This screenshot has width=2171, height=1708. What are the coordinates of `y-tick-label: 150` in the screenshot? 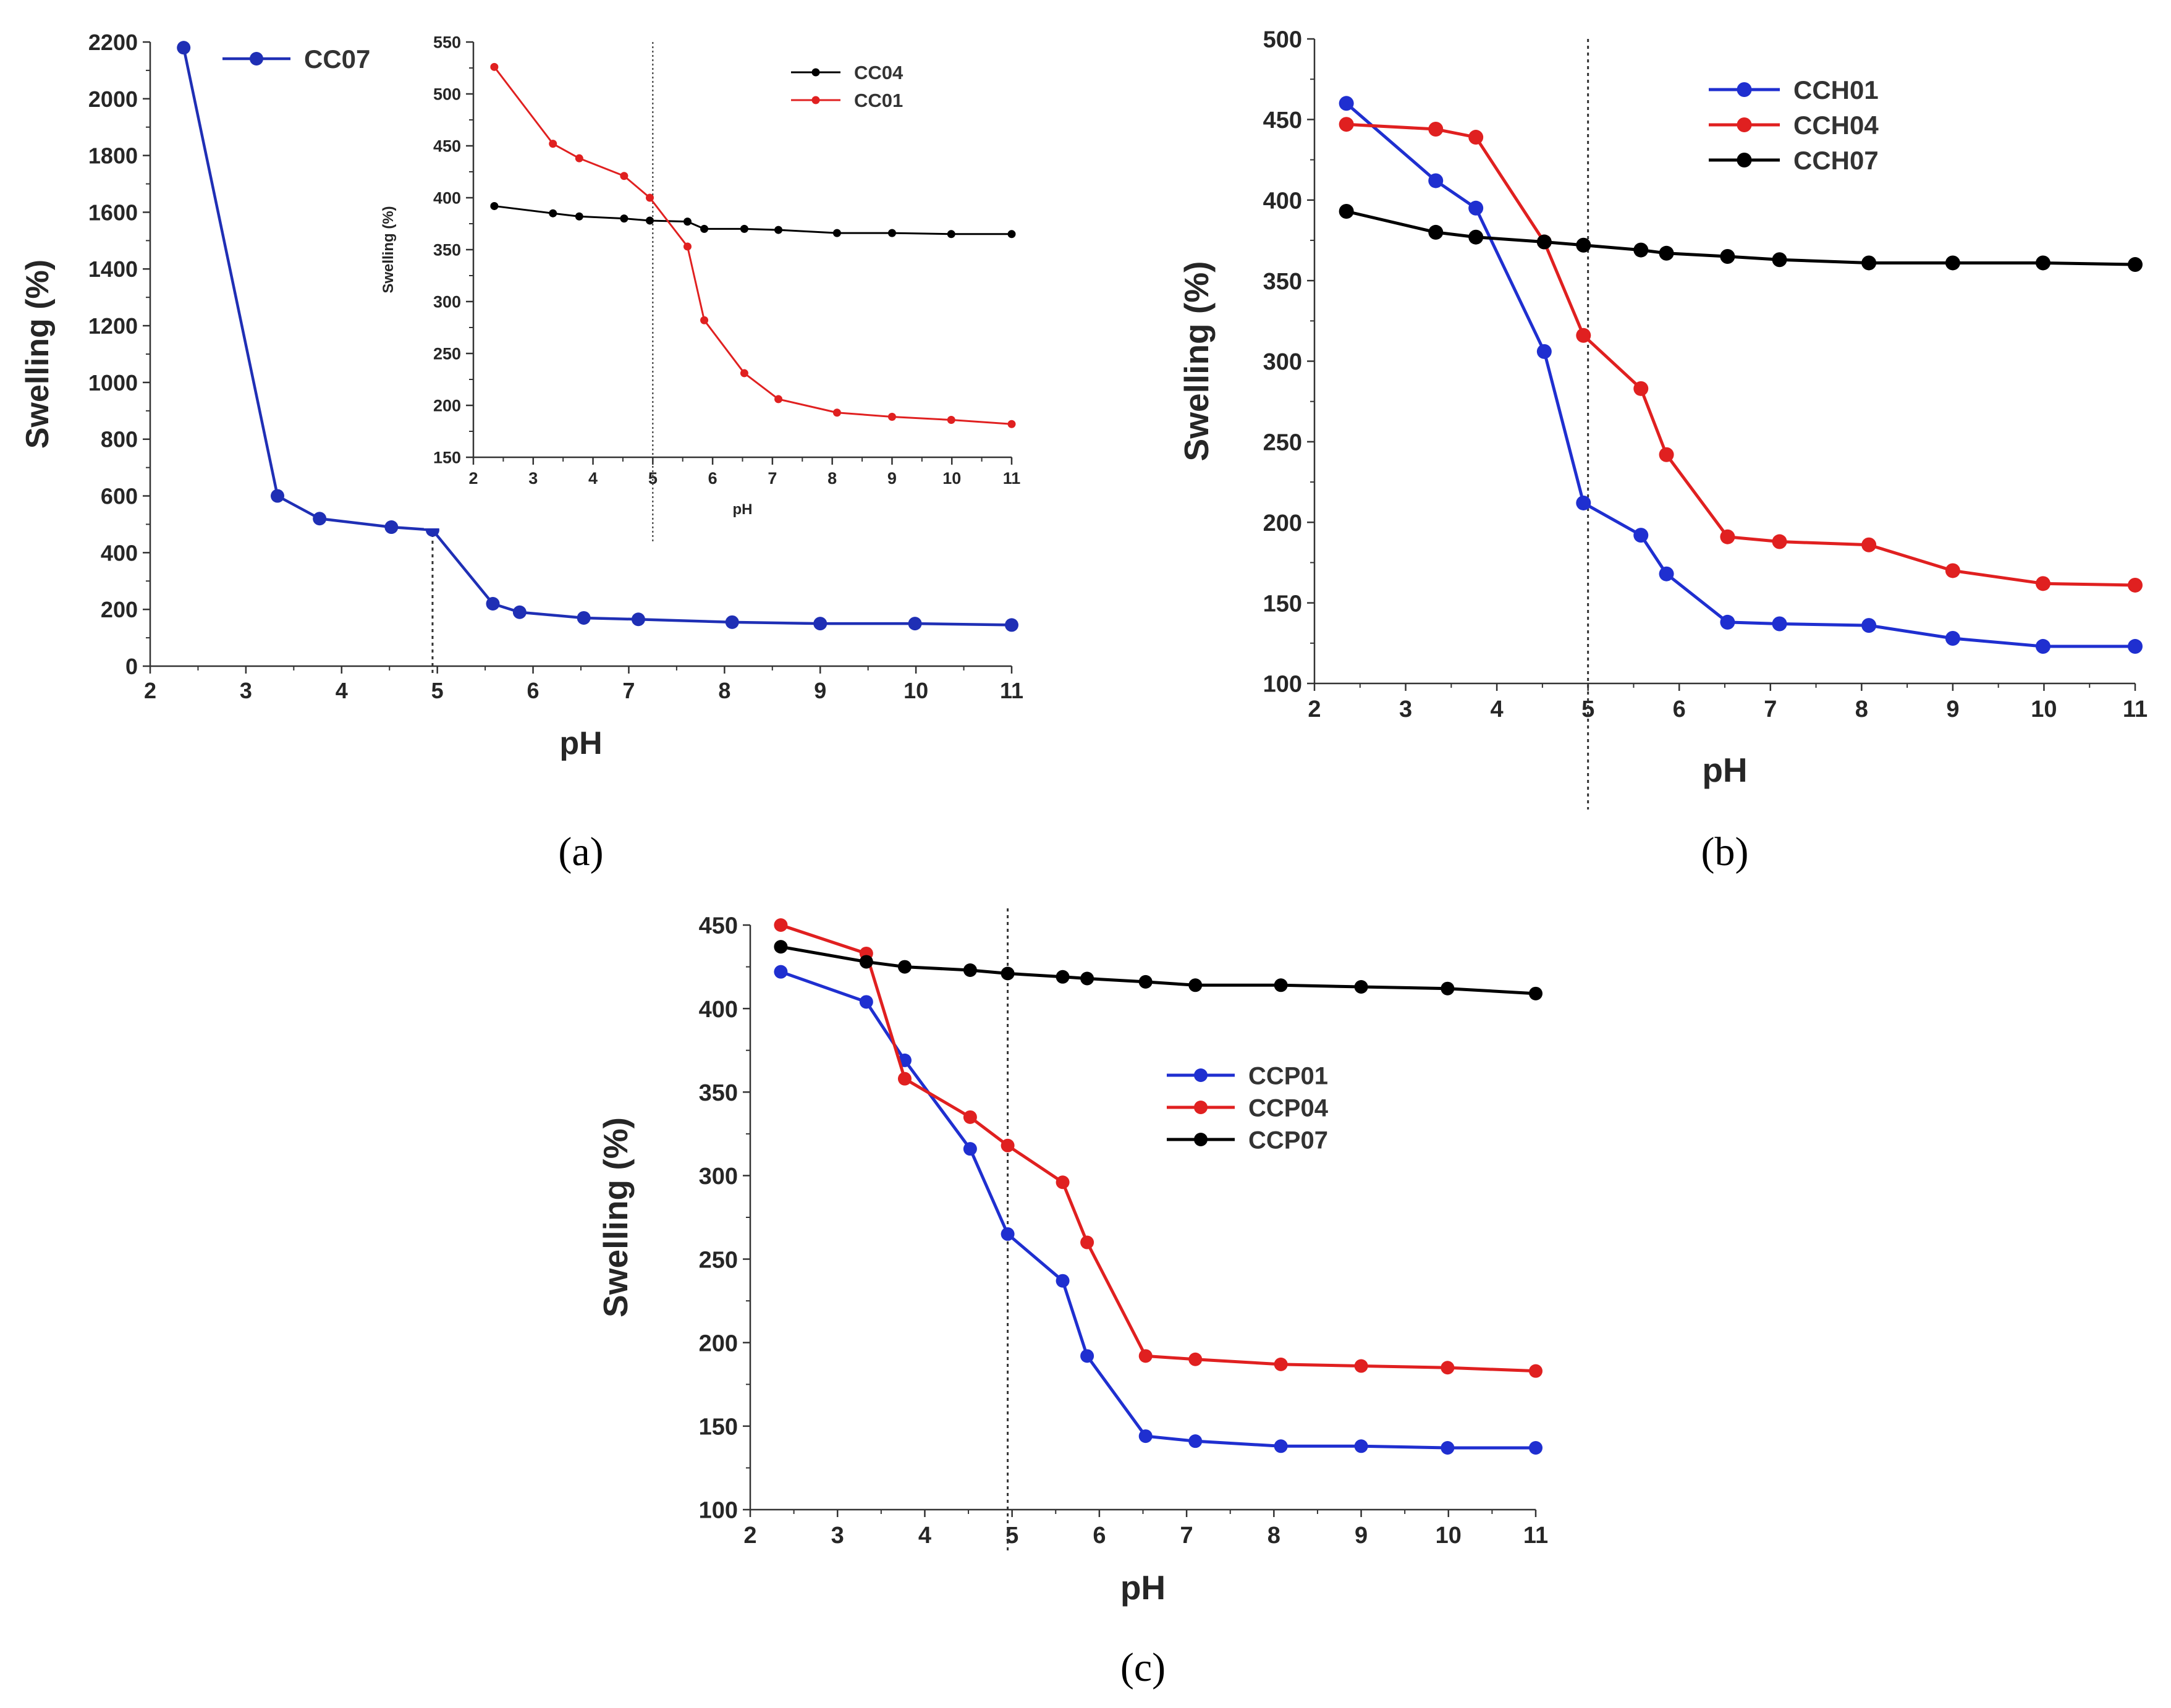 It's located at (718, 1427).